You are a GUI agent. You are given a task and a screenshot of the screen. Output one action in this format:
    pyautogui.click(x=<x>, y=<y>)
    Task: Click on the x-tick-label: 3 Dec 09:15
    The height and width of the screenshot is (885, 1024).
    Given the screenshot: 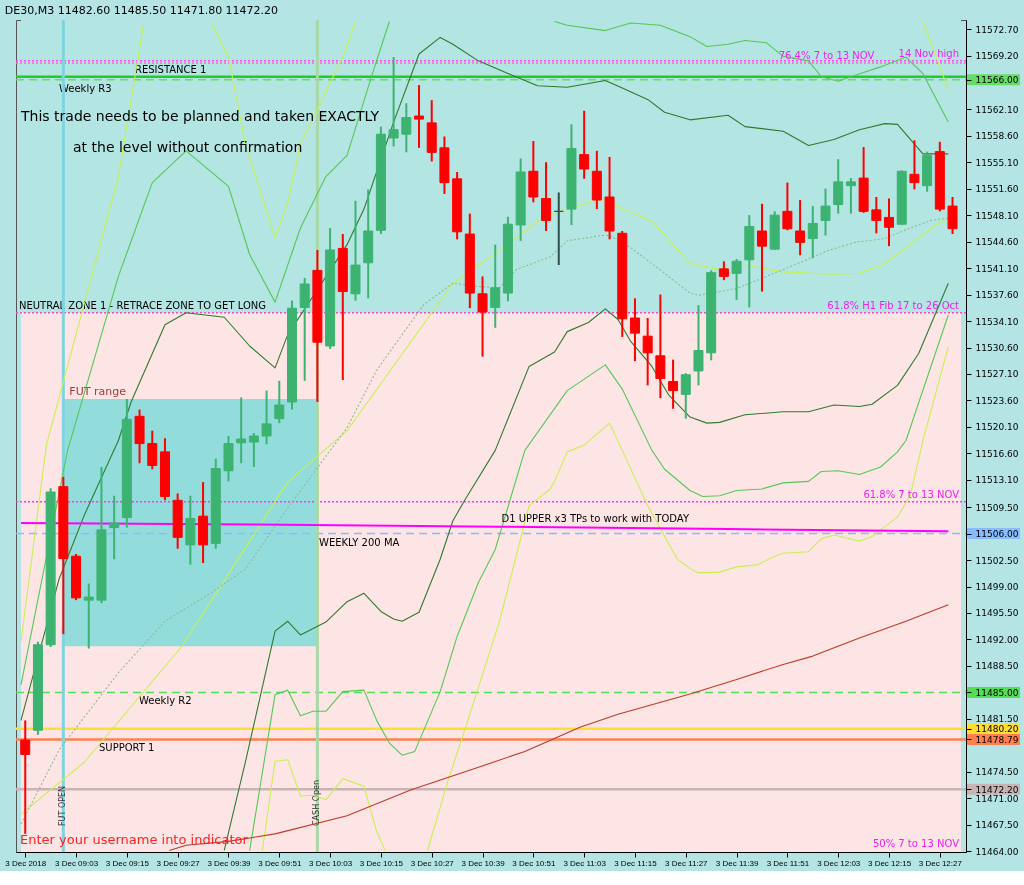 What is the action you would take?
    pyautogui.click(x=127, y=863)
    